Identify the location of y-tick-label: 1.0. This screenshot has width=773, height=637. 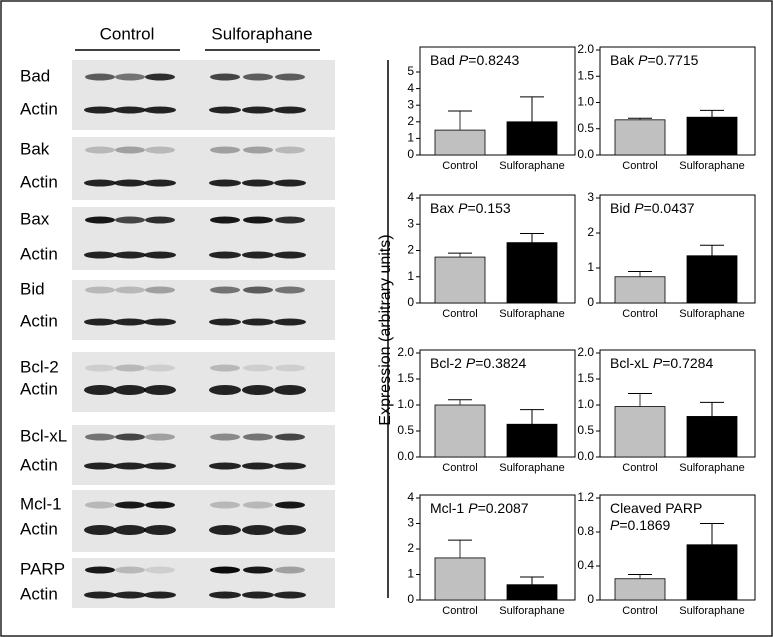
(585, 102).